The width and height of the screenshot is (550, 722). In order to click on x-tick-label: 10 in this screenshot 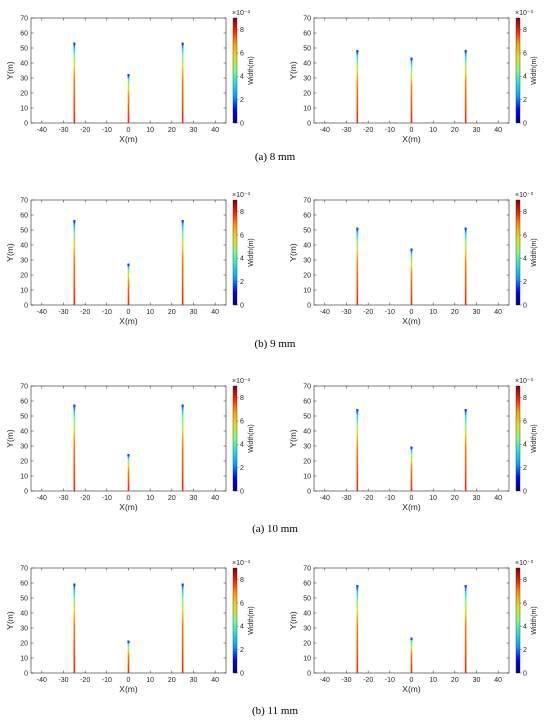, I will do `click(150, 312)`.